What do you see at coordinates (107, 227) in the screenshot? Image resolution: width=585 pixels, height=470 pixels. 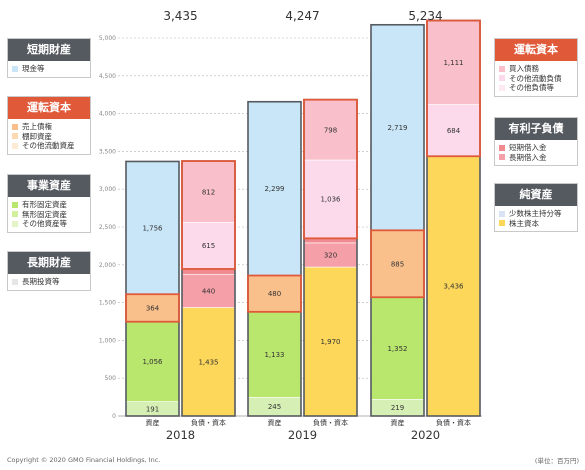 I see `y-tick-label: 2,500` at bounding box center [107, 227].